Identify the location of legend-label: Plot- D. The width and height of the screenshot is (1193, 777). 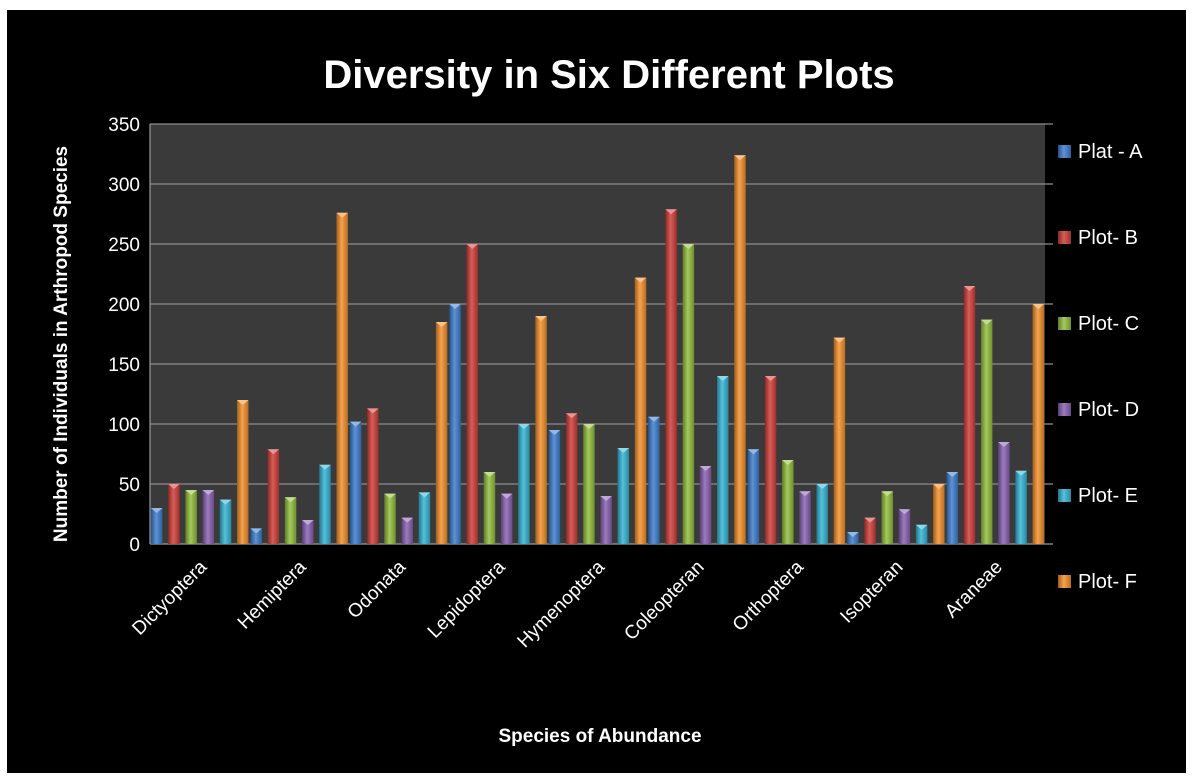
(1108, 410).